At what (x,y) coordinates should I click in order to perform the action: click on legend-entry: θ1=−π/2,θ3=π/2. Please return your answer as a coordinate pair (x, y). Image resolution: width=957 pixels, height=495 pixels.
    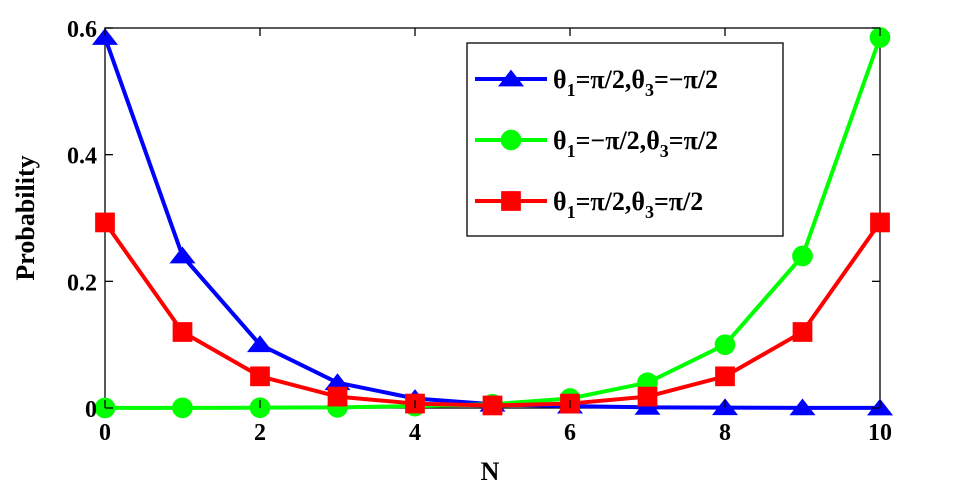
    Looking at the image, I should click on (596, 143).